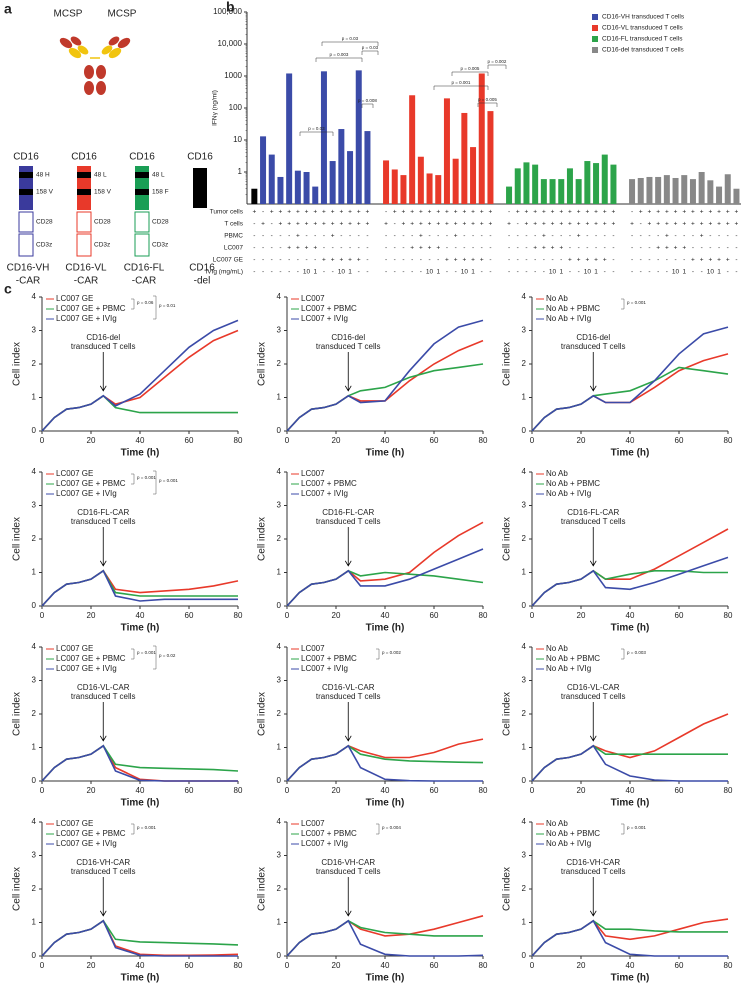 This screenshot has height=996, width=744. Describe the element at coordinates (367, 100) in the screenshot. I see `p-value: p = 0.008` at that location.